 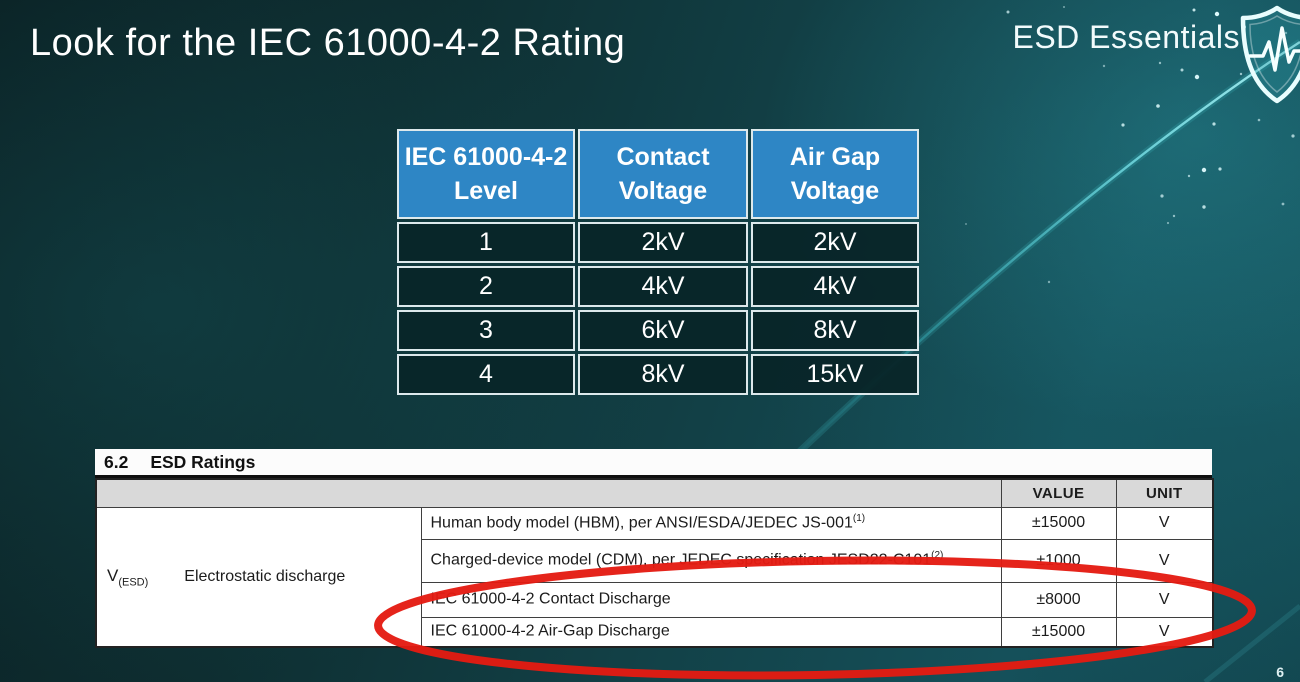 What do you see at coordinates (486, 242) in the screenshot?
I see `level-cell: 1` at bounding box center [486, 242].